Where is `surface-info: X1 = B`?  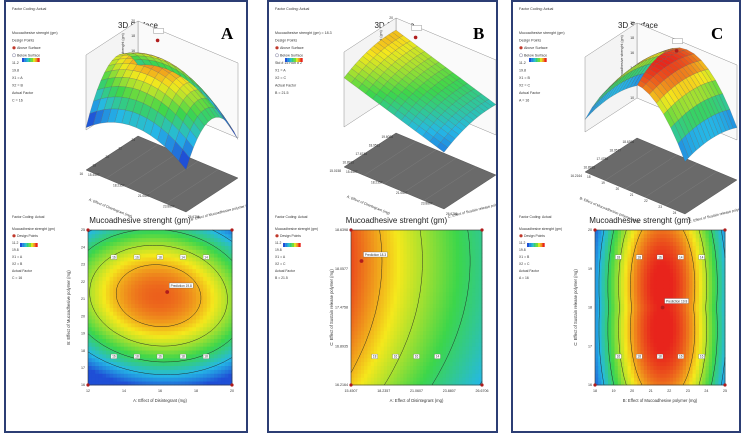
surface-info: X1 = B is located at coordinates (524, 78).